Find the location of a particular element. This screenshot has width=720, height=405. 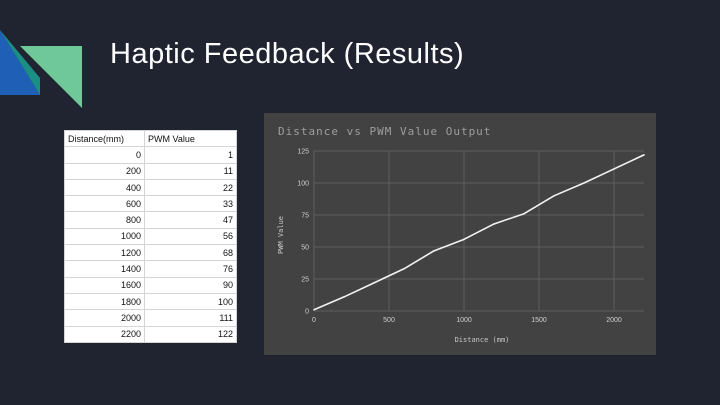

table-row: 1400 76 is located at coordinates (150, 269).